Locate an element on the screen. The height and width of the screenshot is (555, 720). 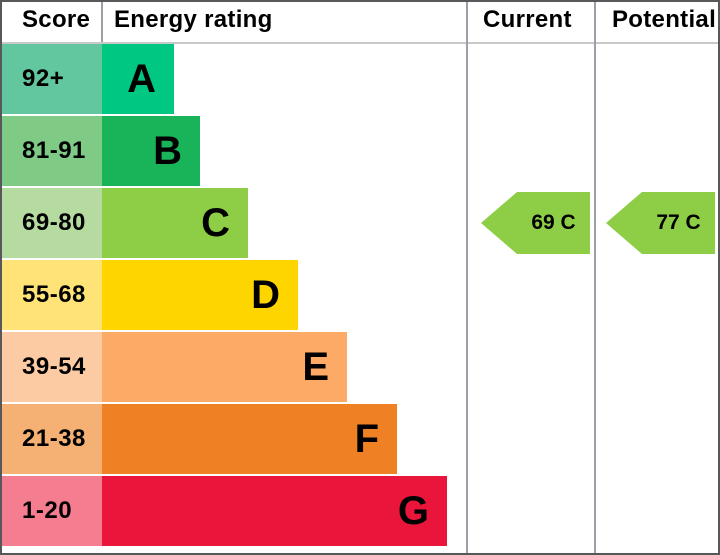
band-score-range-f: 21-38 is located at coordinates (52, 439).